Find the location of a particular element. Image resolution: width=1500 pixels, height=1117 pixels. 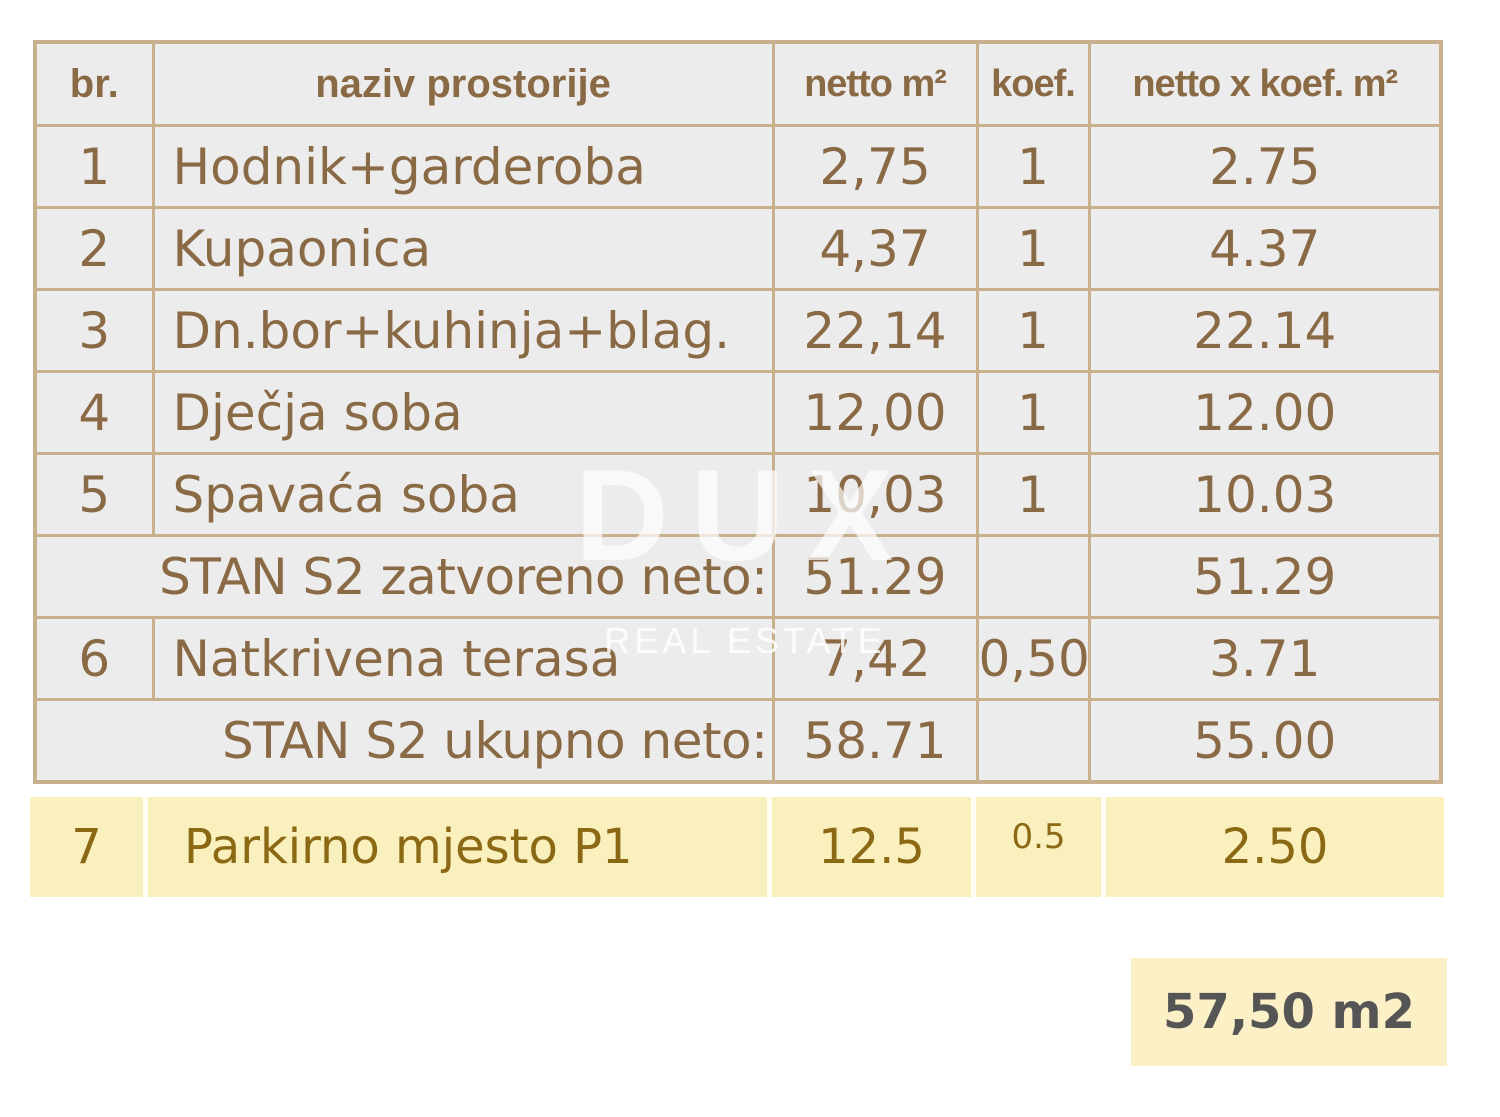

table-row: 4 Dječja soba 12,00 1 12.00 is located at coordinates (738, 412).